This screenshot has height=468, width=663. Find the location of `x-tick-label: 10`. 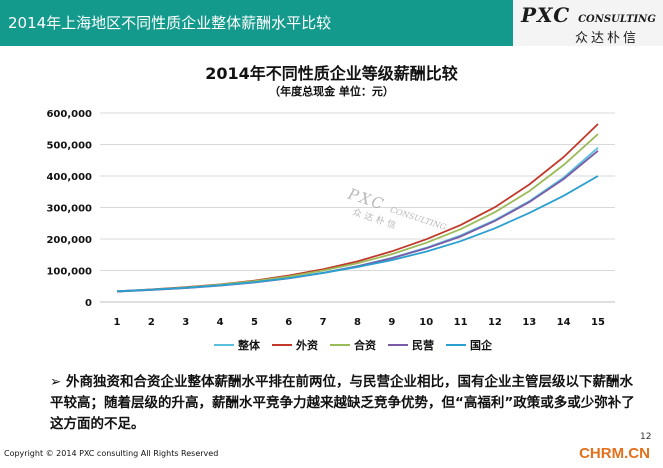

x-tick-label: 10 is located at coordinates (426, 322).